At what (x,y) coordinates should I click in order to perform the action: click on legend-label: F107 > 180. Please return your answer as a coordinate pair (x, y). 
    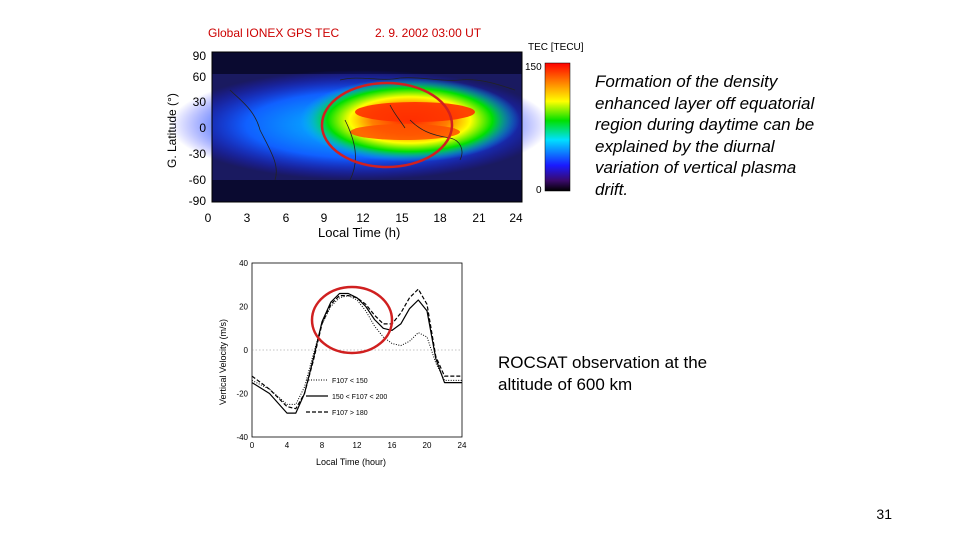
    Looking at the image, I should click on (350, 413).